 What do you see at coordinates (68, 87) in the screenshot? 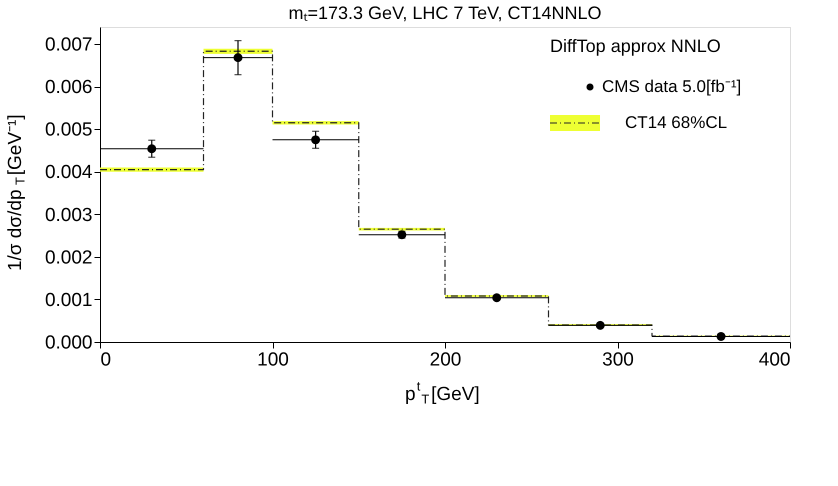
I see `y-tick-label: 0.006` at bounding box center [68, 87].